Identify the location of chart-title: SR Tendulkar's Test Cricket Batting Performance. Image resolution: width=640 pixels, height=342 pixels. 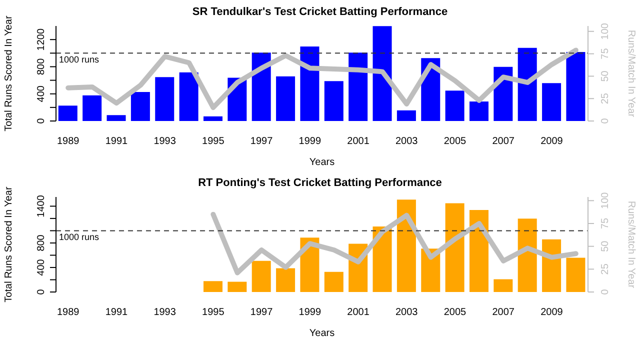
(320, 12).